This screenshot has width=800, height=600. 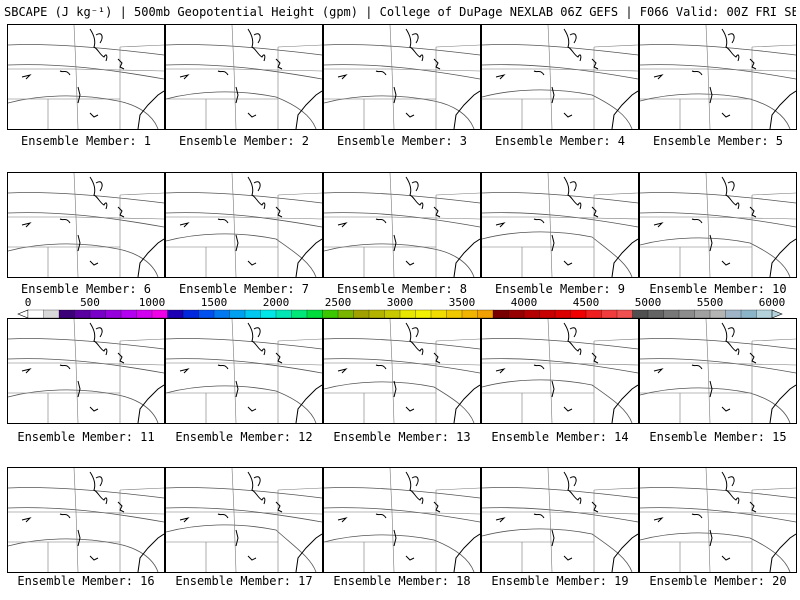 I want to click on ensemble-member-label: Ensemble Member: 12, so click(x=244, y=437).